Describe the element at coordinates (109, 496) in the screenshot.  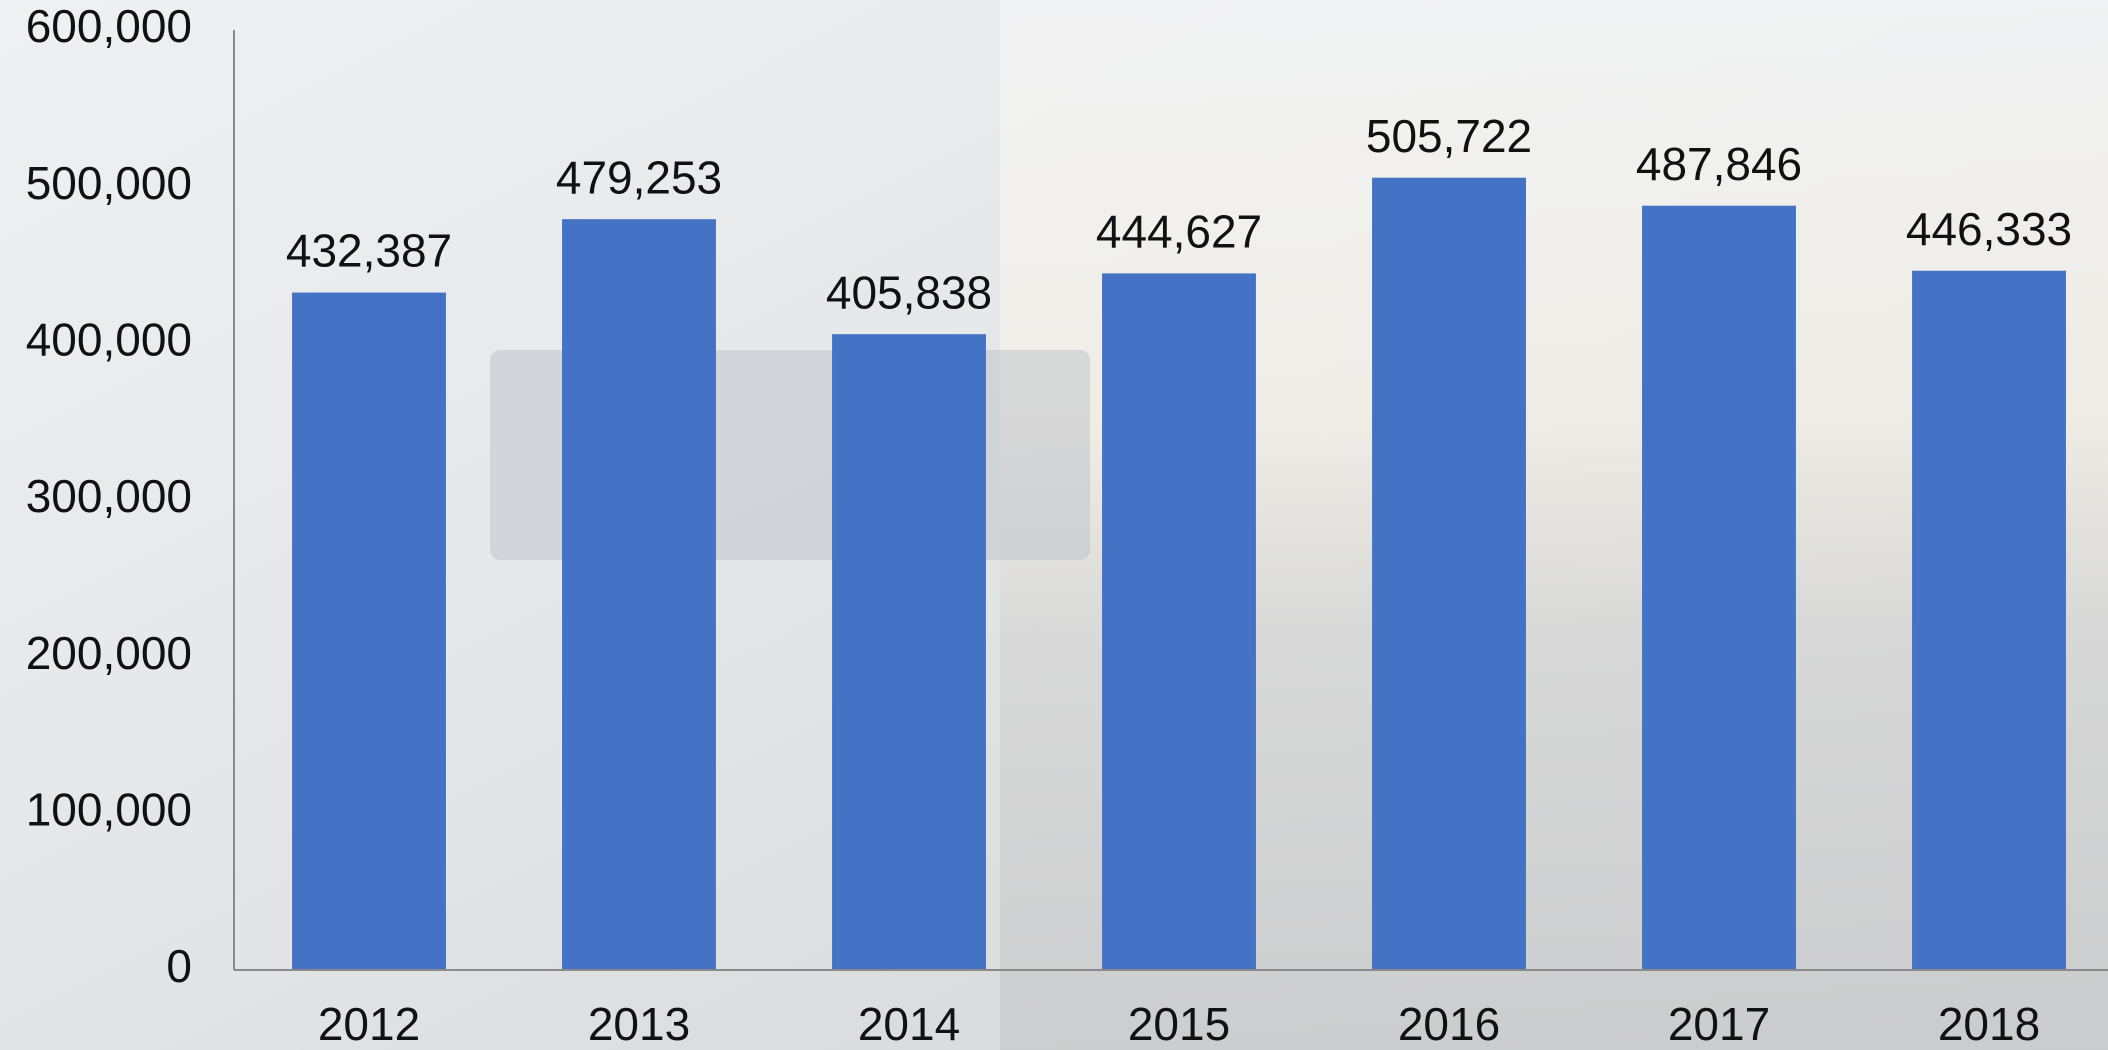
I see `y-tick-label: 300,000` at that location.